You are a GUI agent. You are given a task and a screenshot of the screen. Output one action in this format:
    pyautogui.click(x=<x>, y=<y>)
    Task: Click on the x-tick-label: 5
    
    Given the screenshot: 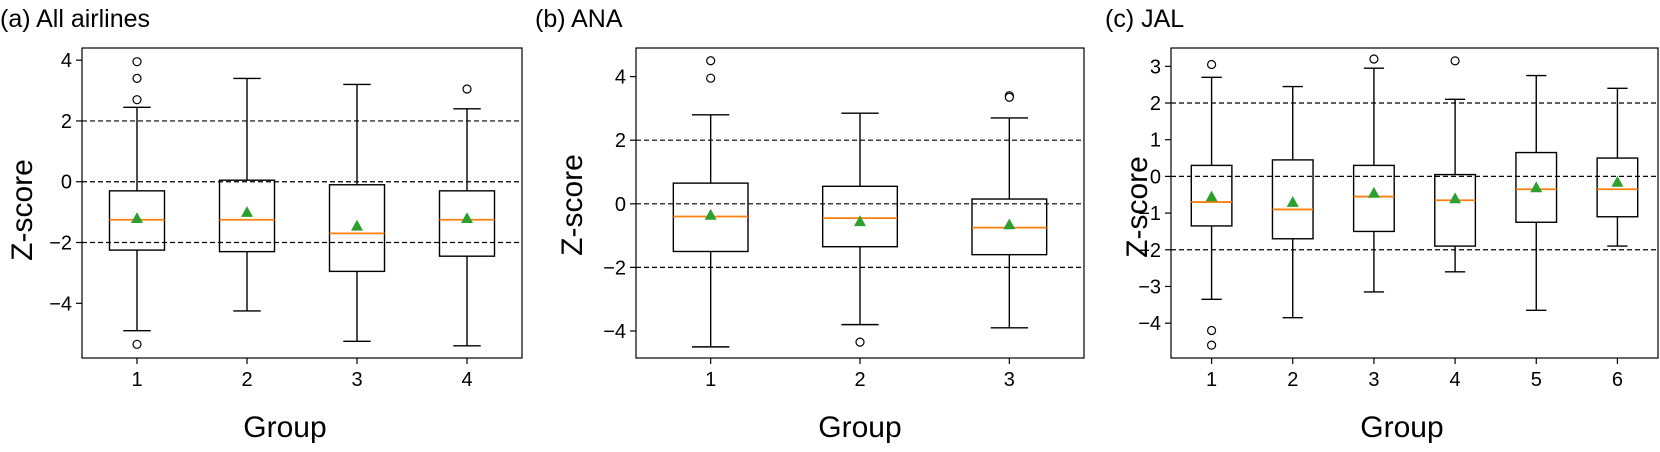 What is the action you would take?
    pyautogui.click(x=1536, y=380)
    